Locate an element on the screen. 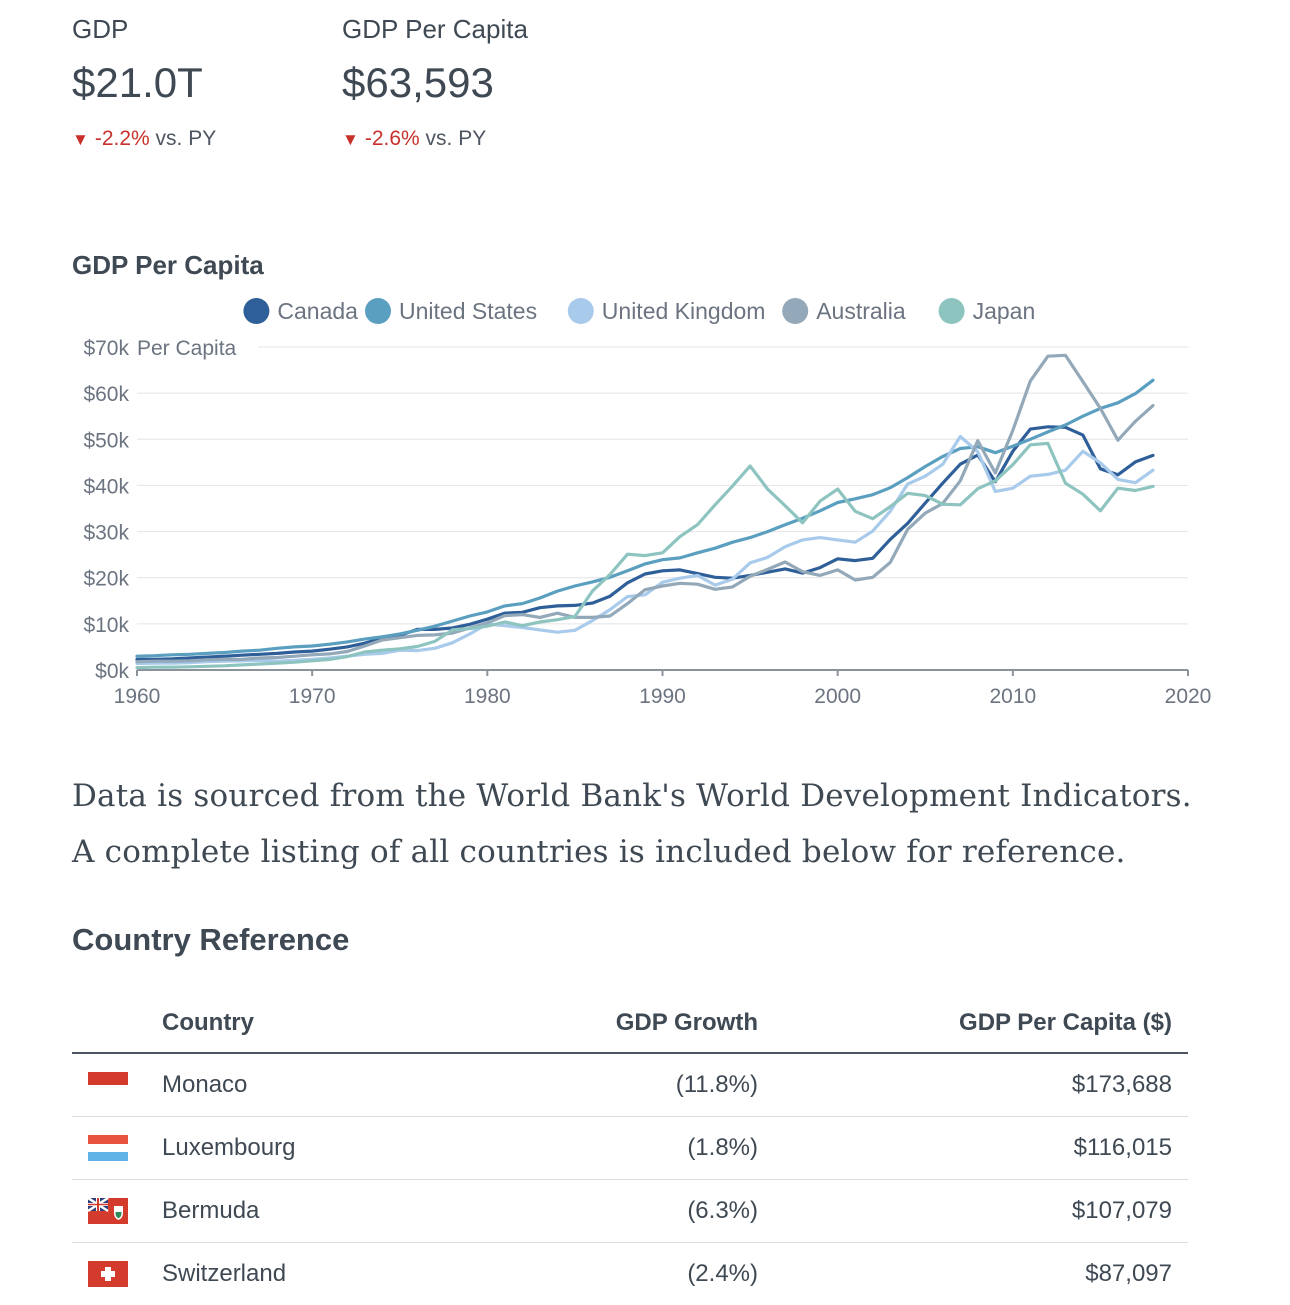  y-tick-label: $10k is located at coordinates (106, 625).